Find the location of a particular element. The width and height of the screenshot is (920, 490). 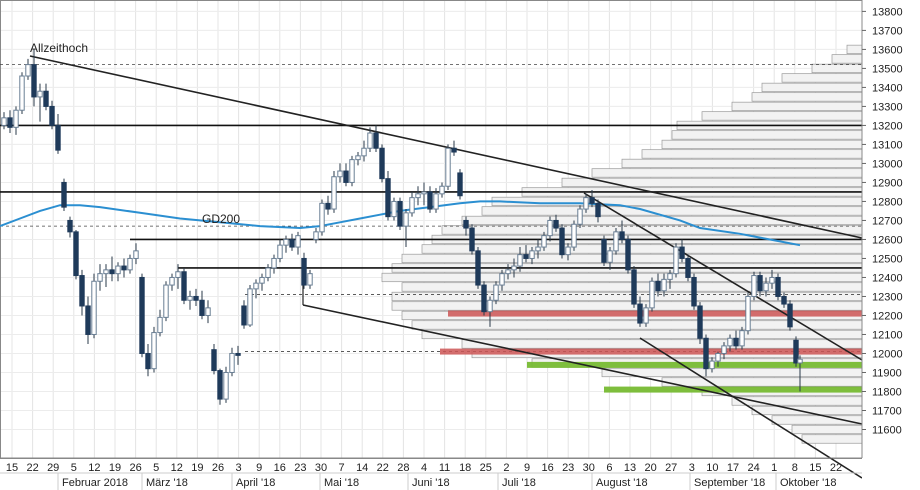

x-day-label-23: 25 is located at coordinates (486, 468).